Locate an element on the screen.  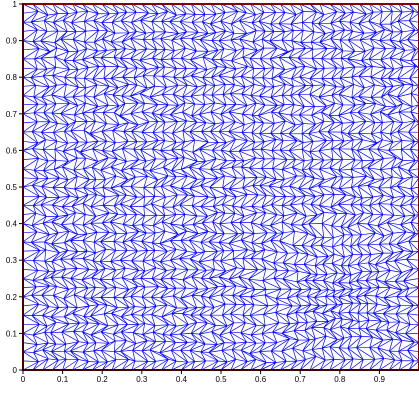
x-tick-label: 0.3 is located at coordinates (142, 379).